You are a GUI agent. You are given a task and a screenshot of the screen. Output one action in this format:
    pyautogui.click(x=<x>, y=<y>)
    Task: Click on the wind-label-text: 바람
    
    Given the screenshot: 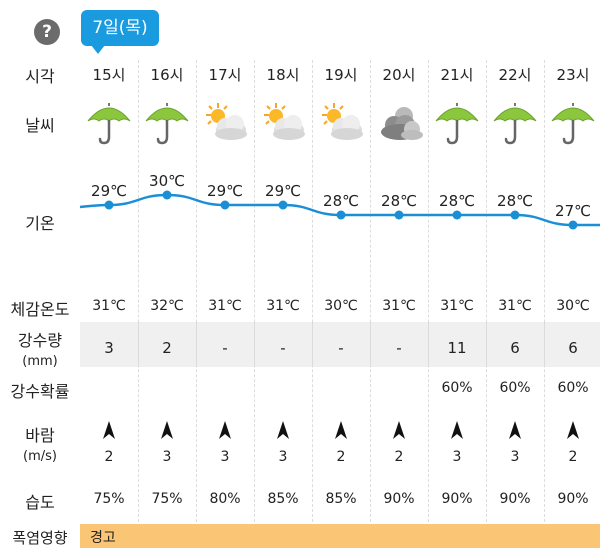 What is the action you would take?
    pyautogui.click(x=40, y=435)
    